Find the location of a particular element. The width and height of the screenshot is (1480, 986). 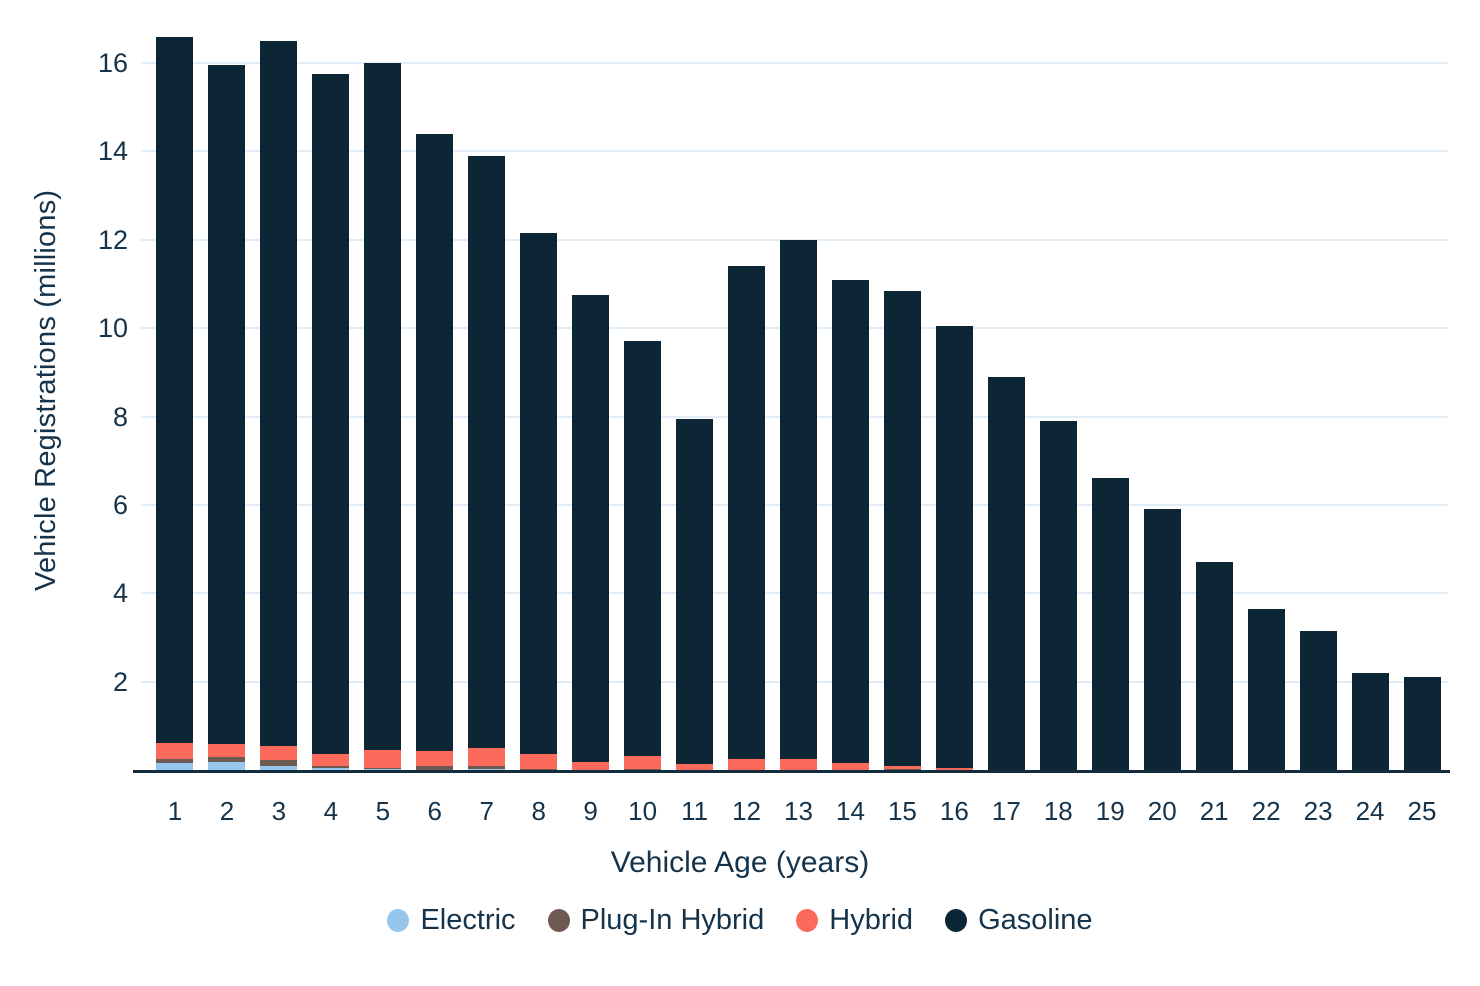

legend-item-plug-in-hybrid: Plug-In Hybrid is located at coordinates (656, 920).